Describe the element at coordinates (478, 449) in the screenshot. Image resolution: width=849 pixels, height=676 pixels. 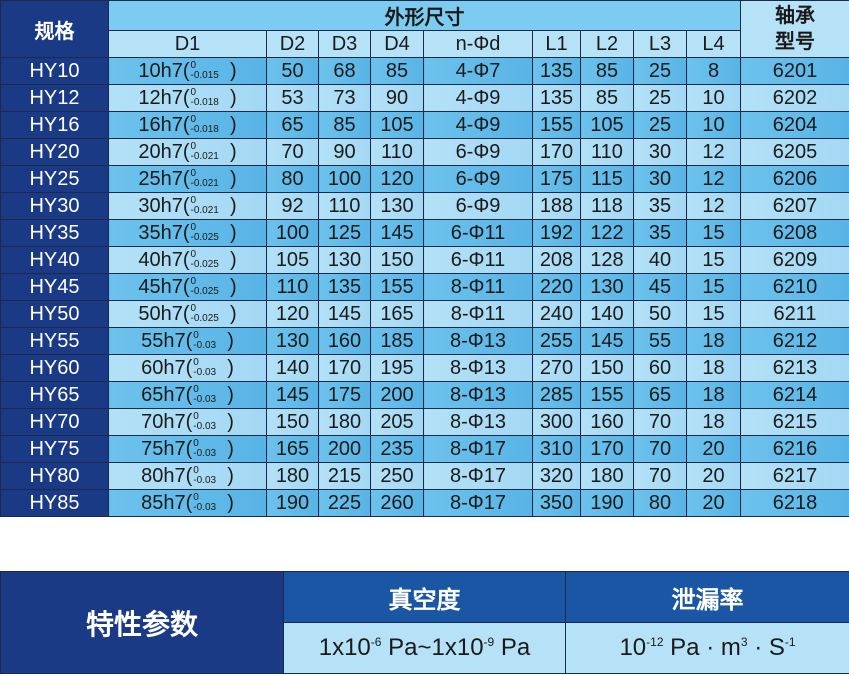
I see `nd-cell: 8-Φ17` at that location.